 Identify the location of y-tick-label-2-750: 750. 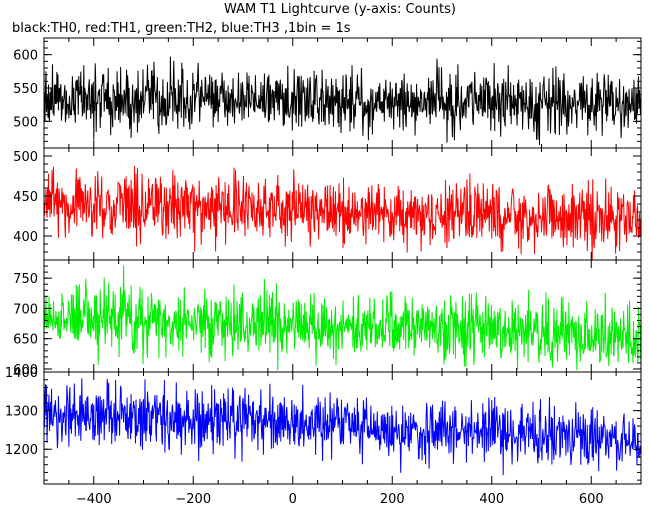
(25, 279).